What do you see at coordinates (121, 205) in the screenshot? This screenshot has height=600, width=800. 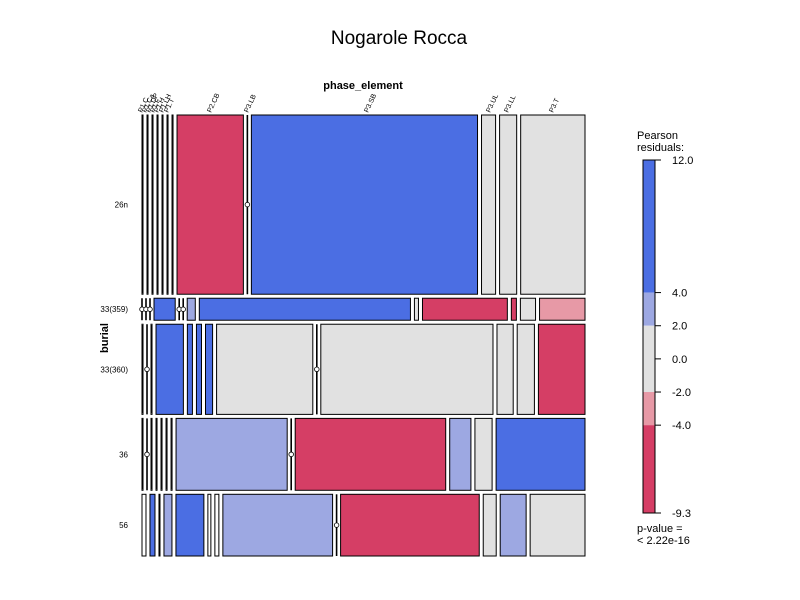 I see `row-label: 26n` at bounding box center [121, 205].